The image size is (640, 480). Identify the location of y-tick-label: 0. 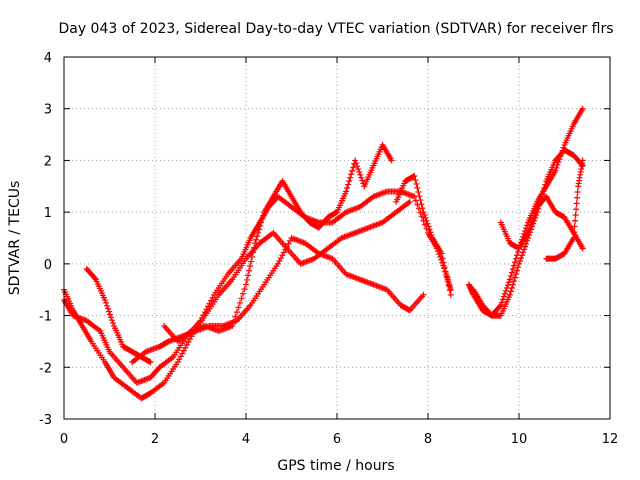
(48, 265).